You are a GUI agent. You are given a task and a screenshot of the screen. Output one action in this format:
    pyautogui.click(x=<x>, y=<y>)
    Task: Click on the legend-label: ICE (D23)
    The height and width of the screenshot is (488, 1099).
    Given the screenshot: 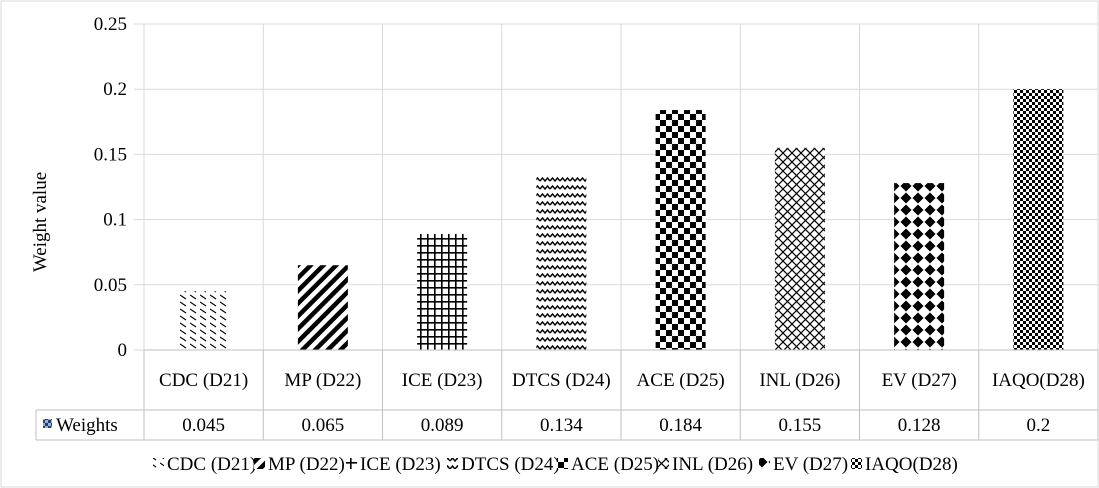 What is the action you would take?
    pyautogui.click(x=400, y=464)
    